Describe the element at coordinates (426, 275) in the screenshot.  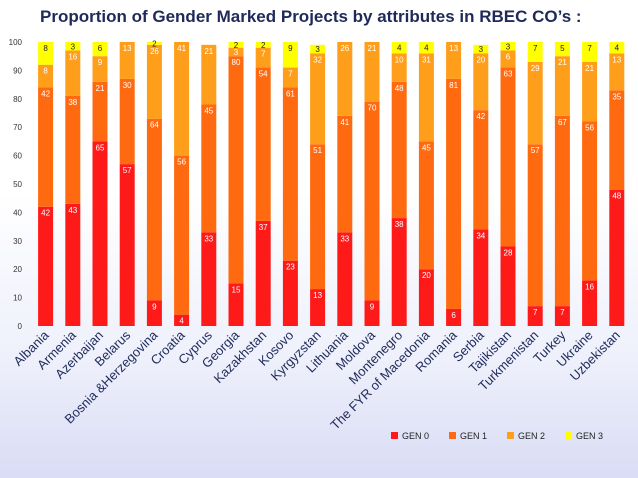
I see `data-label: 20` at that location.